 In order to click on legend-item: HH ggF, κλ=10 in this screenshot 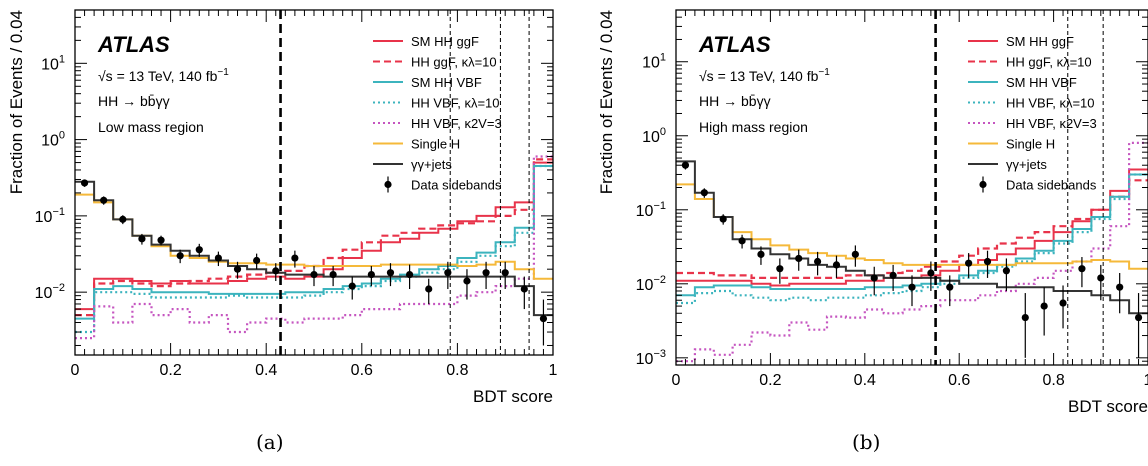, I will do `click(435, 62)`.